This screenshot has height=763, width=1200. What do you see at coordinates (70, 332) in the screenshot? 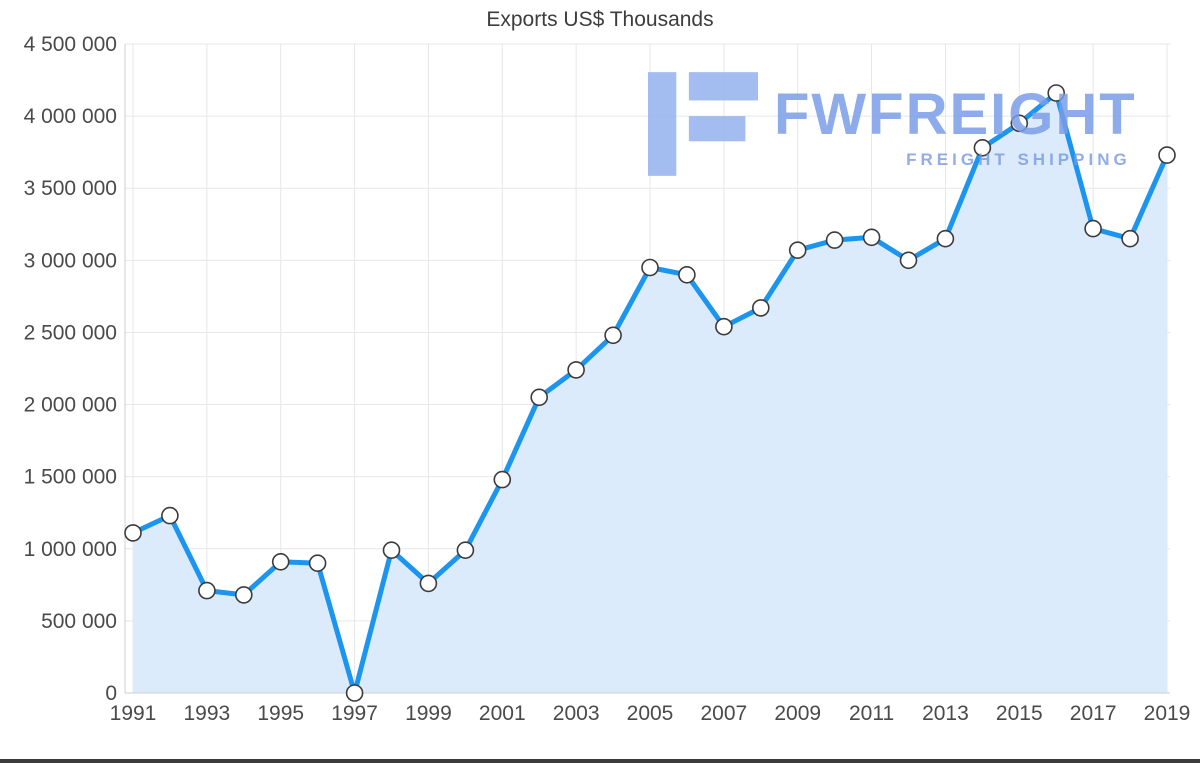
I see `y-tick-label: 2 500 000` at bounding box center [70, 332].